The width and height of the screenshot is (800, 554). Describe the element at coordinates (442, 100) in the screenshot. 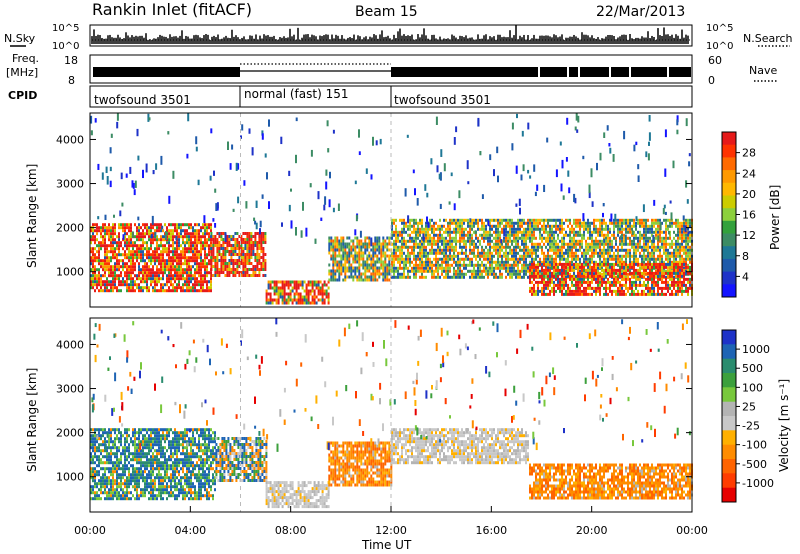

I see `cpid-segment-3: twofsound 3501` at that location.